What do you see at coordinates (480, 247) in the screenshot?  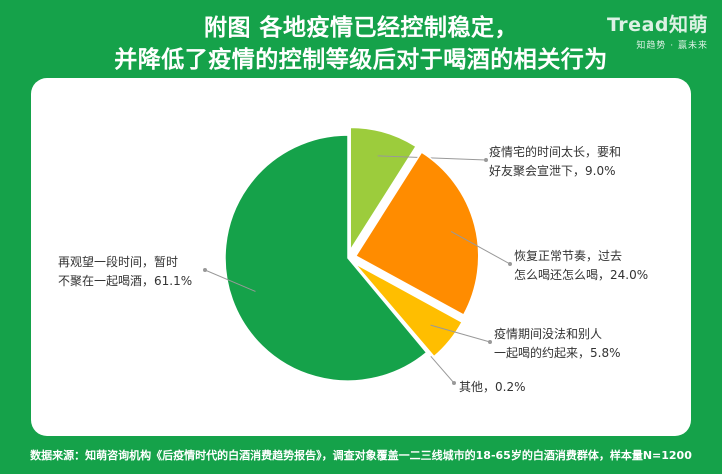 I see `slice-normal-leader-line` at bounding box center [480, 247].